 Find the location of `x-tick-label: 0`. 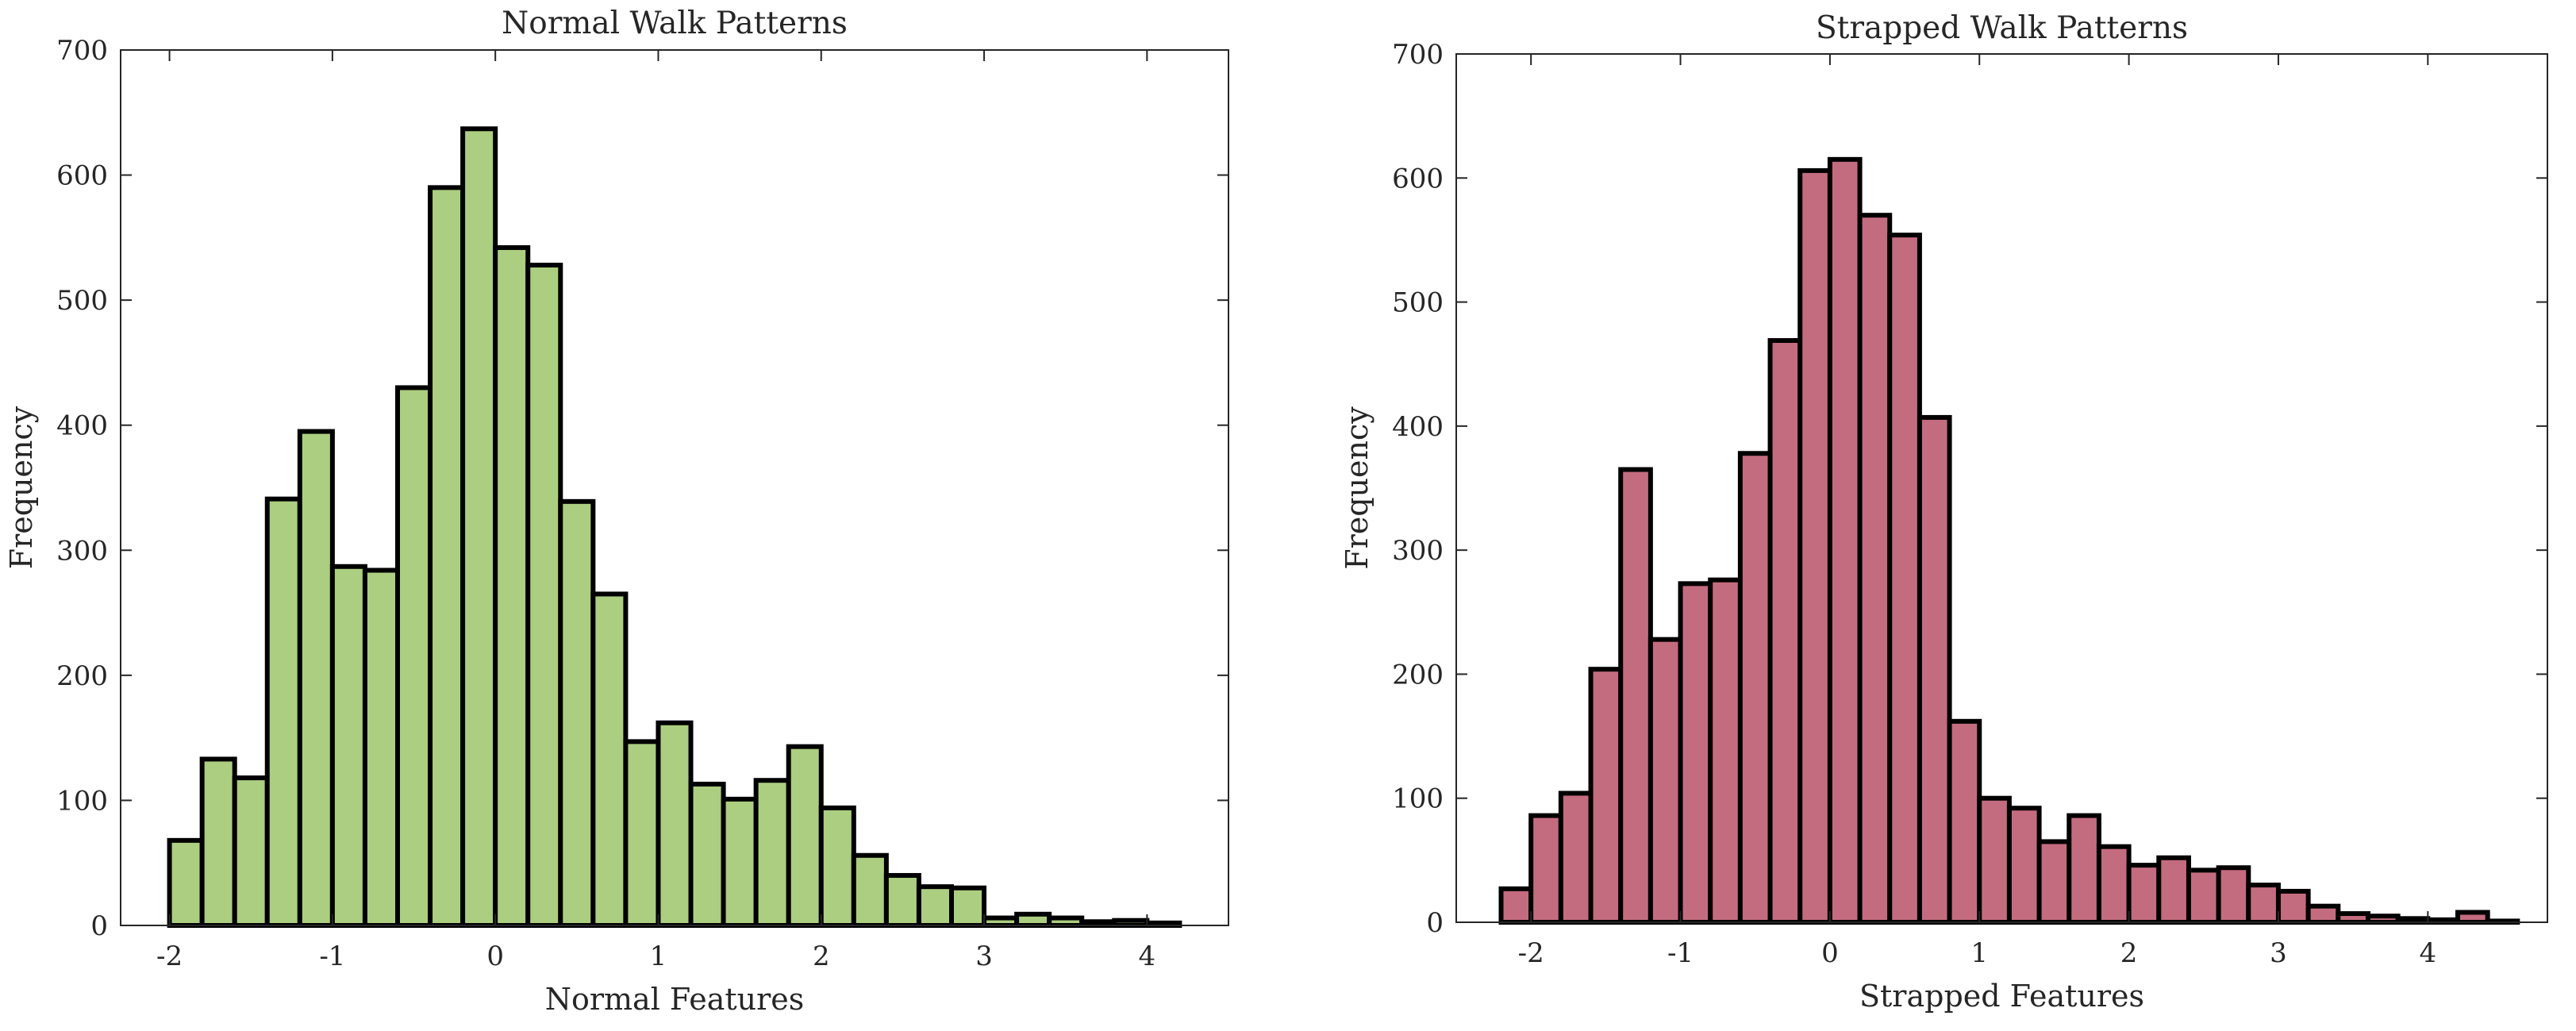

x-tick-label: 0 is located at coordinates (1830, 953).